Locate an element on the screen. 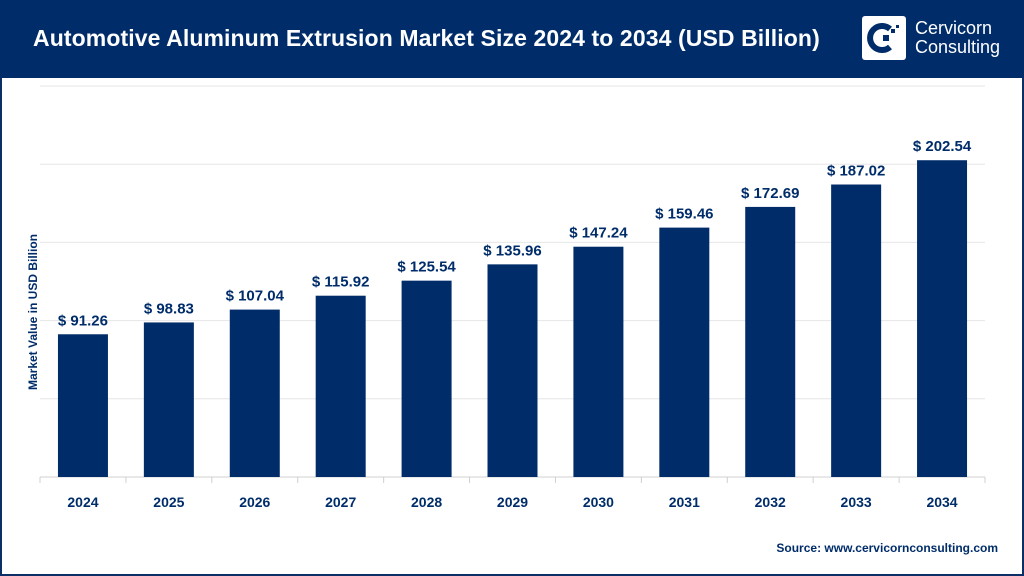 Image resolution: width=1024 pixels, height=576 pixels. data-label: $ 91.26 is located at coordinates (83, 320).